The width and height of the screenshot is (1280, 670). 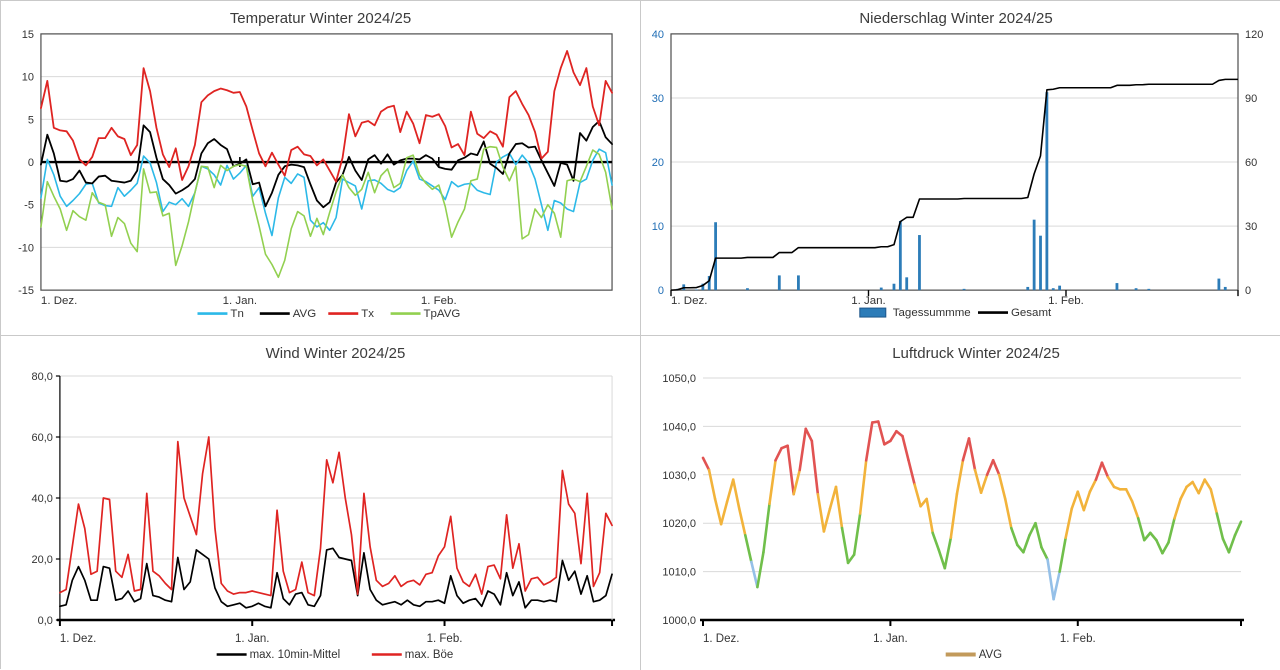 I want to click on svg-text: Tn, so click(x=236, y=314).